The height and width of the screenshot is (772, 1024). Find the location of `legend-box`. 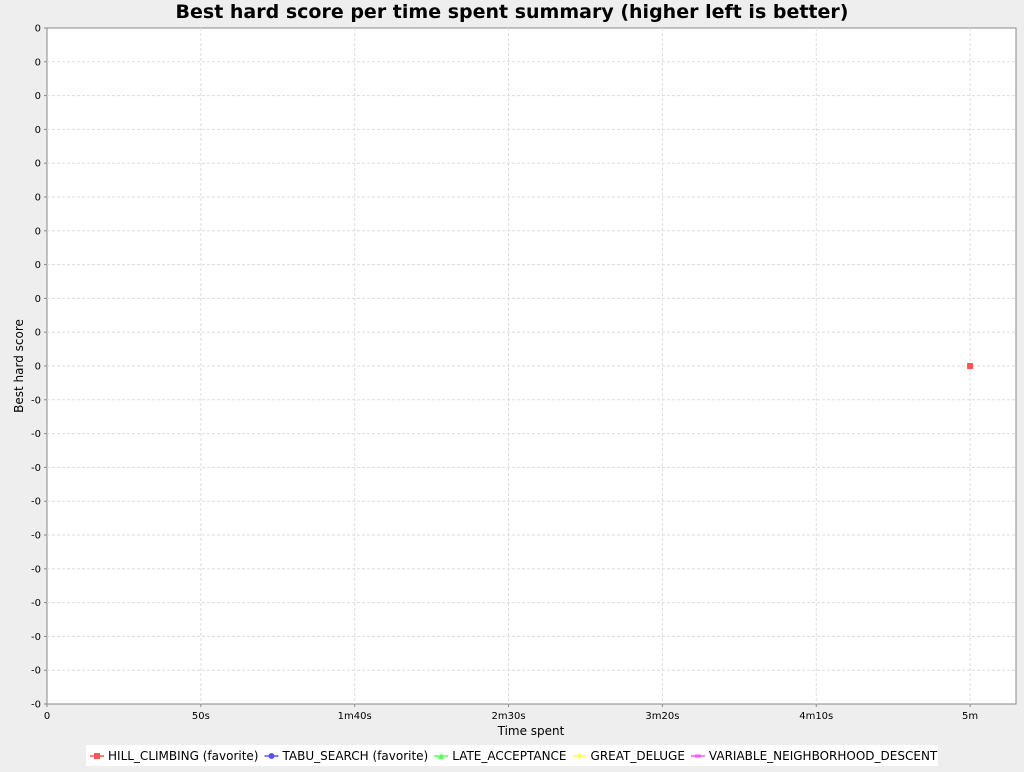

legend-box is located at coordinates (512, 755).